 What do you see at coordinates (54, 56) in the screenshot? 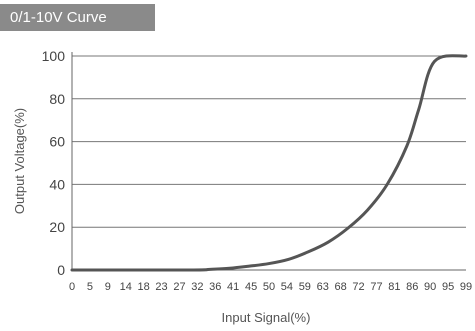
I see `y-tick-label: 100` at bounding box center [54, 56].